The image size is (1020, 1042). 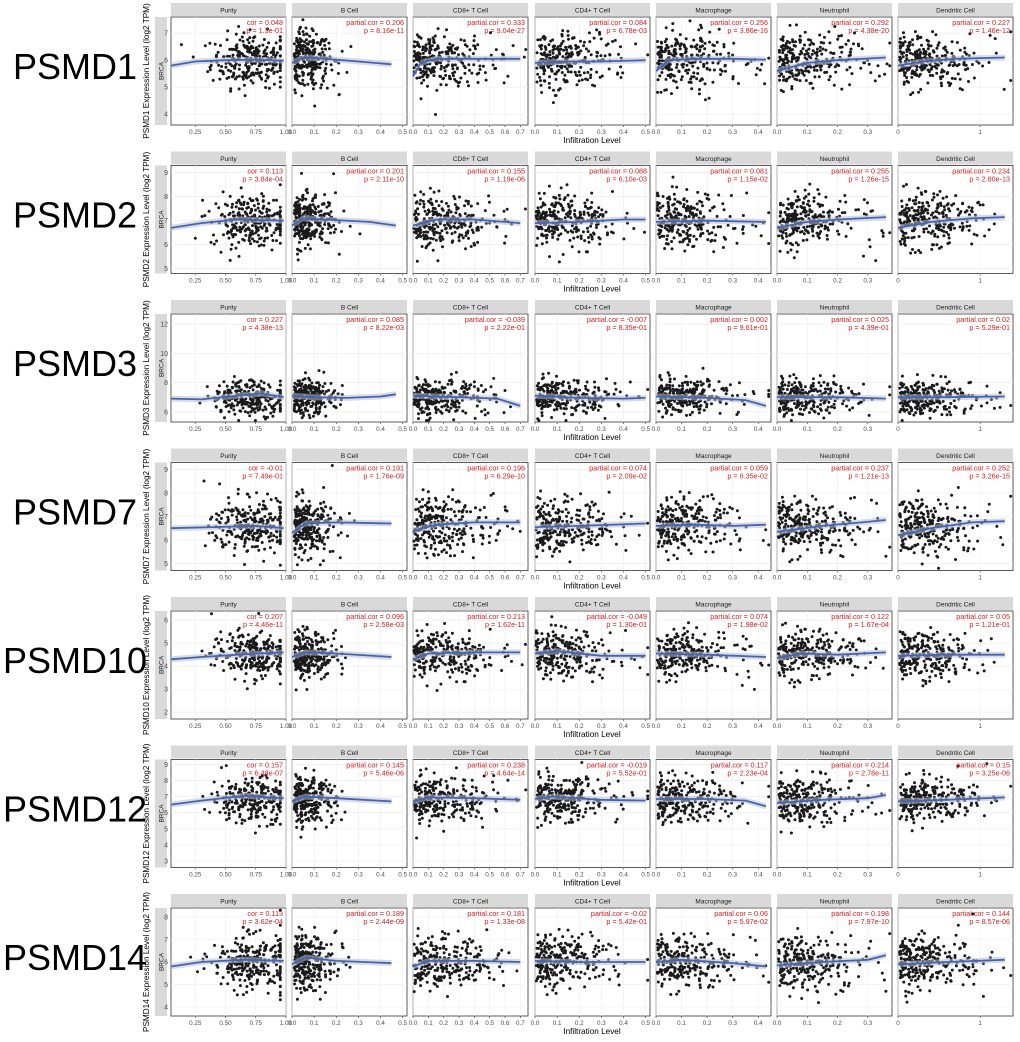 What do you see at coordinates (341, 61) in the screenshot?
I see `smooth-line` at bounding box center [341, 61].